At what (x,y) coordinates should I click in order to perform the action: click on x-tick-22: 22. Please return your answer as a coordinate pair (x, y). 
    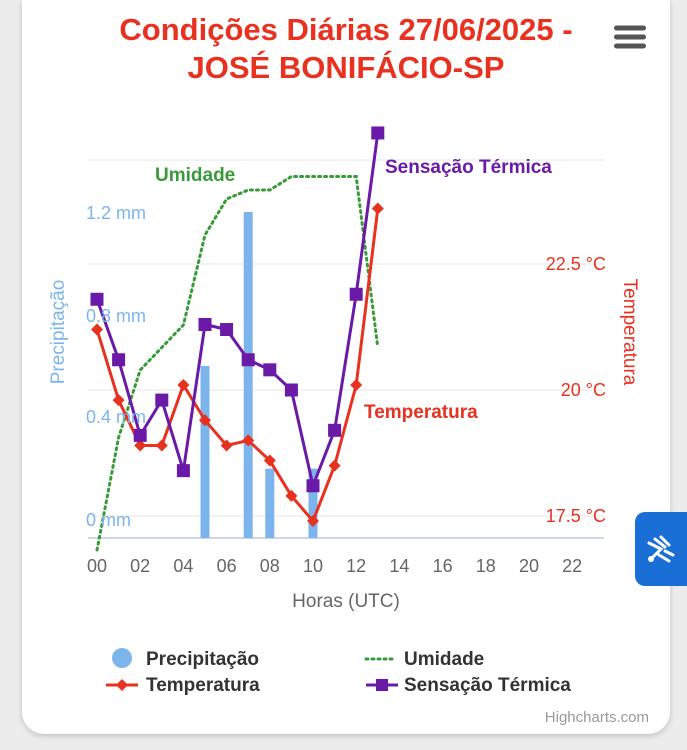
    Looking at the image, I should click on (572, 566).